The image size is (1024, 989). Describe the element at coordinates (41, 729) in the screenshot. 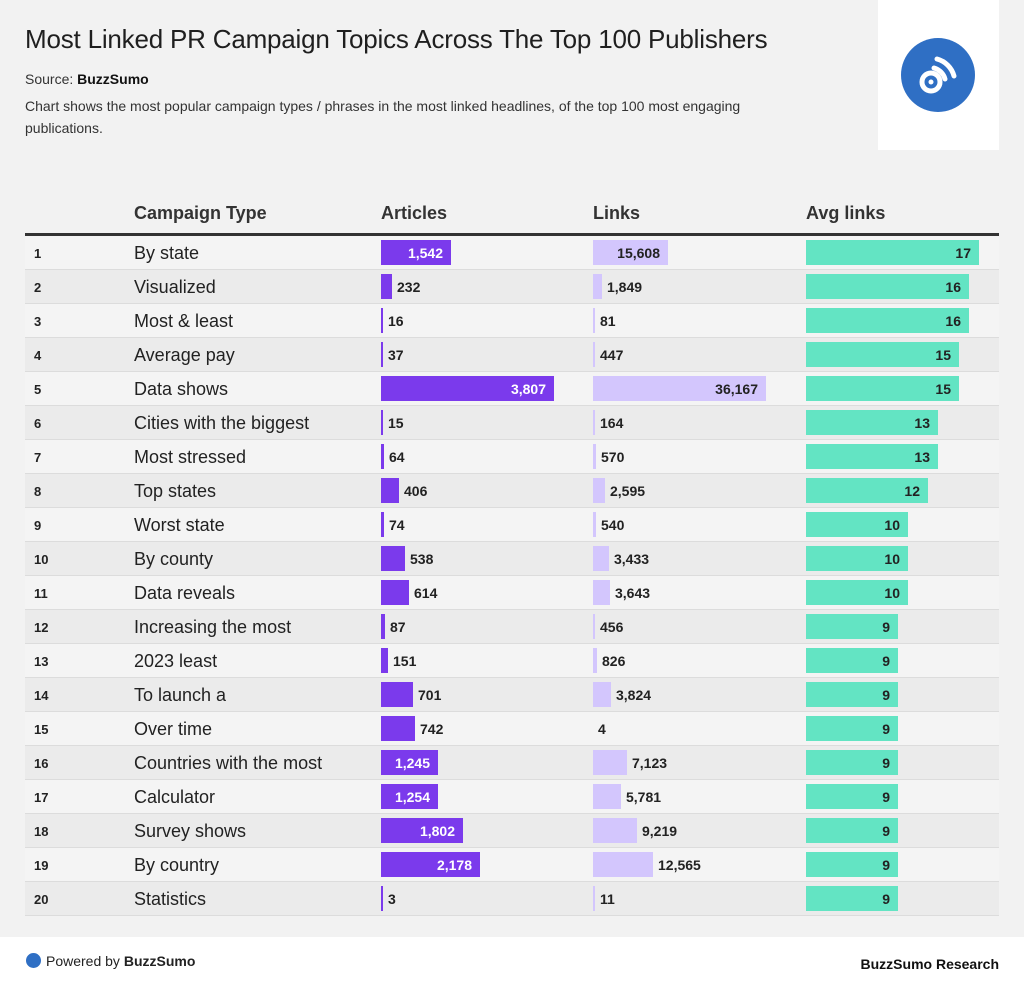

I see `row-rank: 15` at that location.